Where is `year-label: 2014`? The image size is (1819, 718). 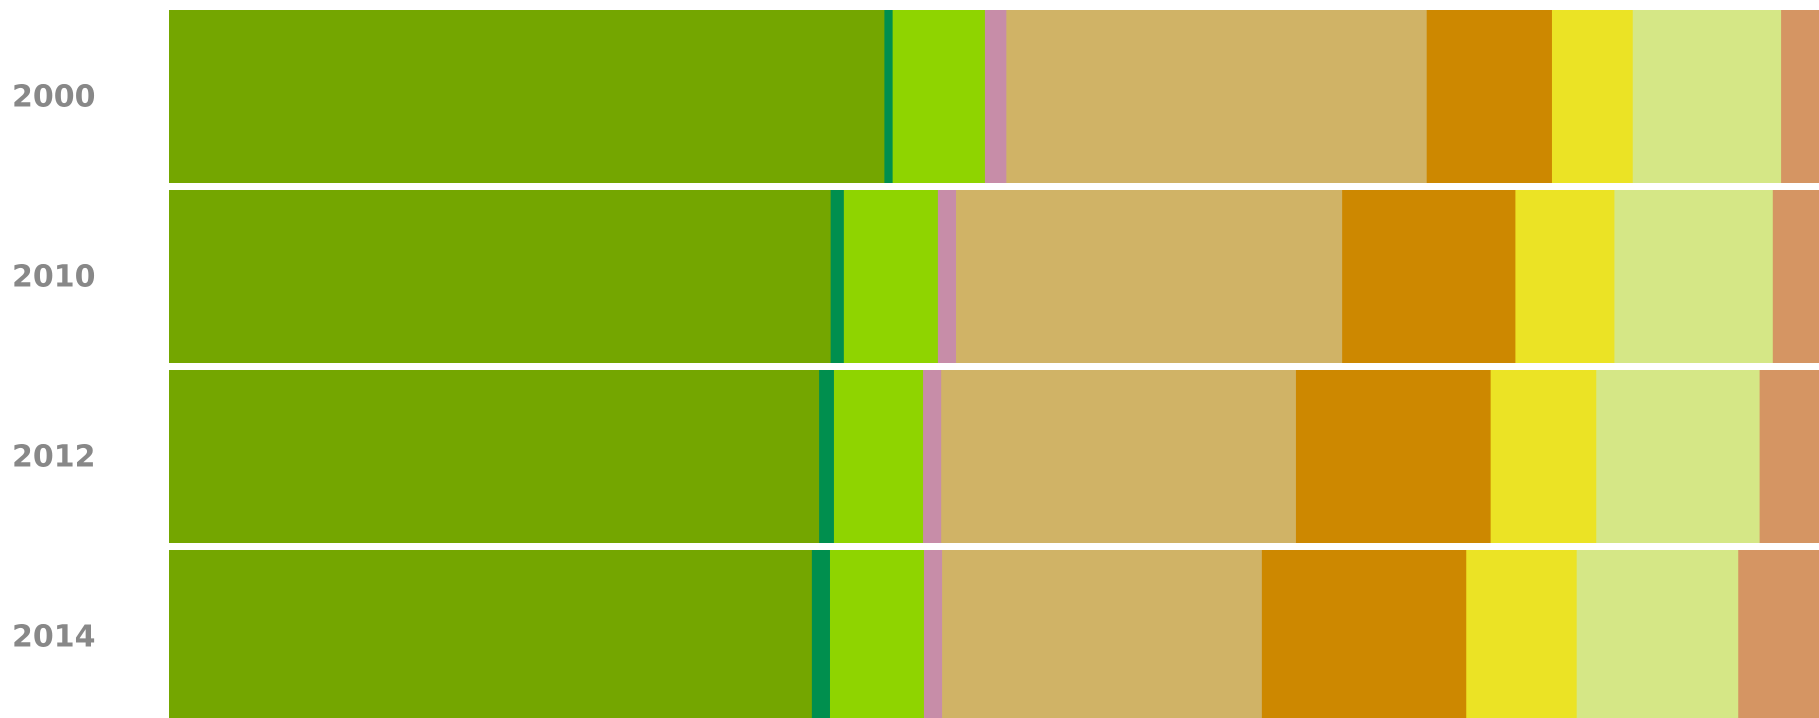 year-label: 2014 is located at coordinates (54, 637).